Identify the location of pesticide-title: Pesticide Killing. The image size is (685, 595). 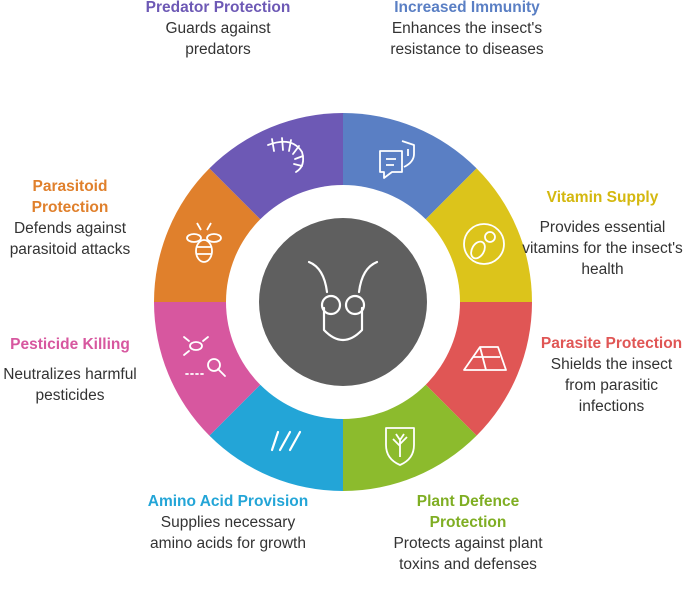
(70, 344).